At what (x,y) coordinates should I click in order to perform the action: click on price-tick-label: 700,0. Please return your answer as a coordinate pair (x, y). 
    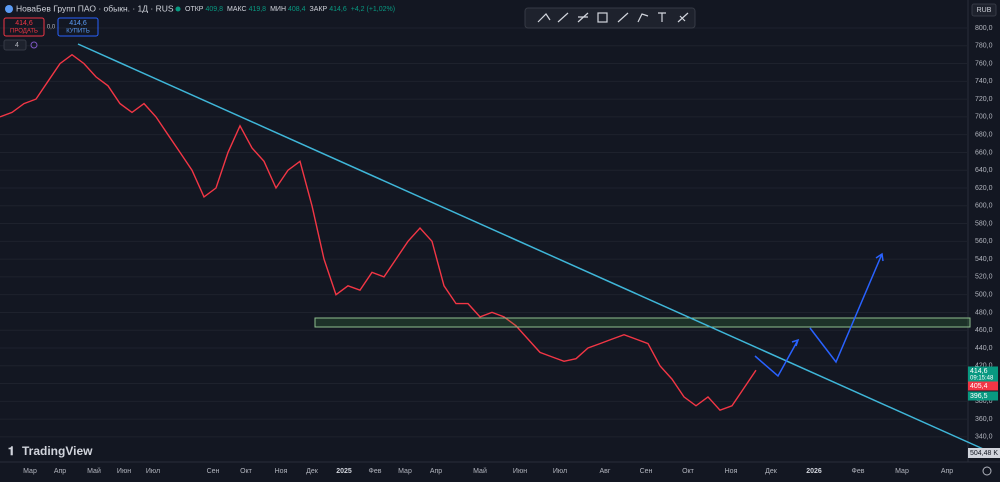
    Looking at the image, I should click on (984, 117).